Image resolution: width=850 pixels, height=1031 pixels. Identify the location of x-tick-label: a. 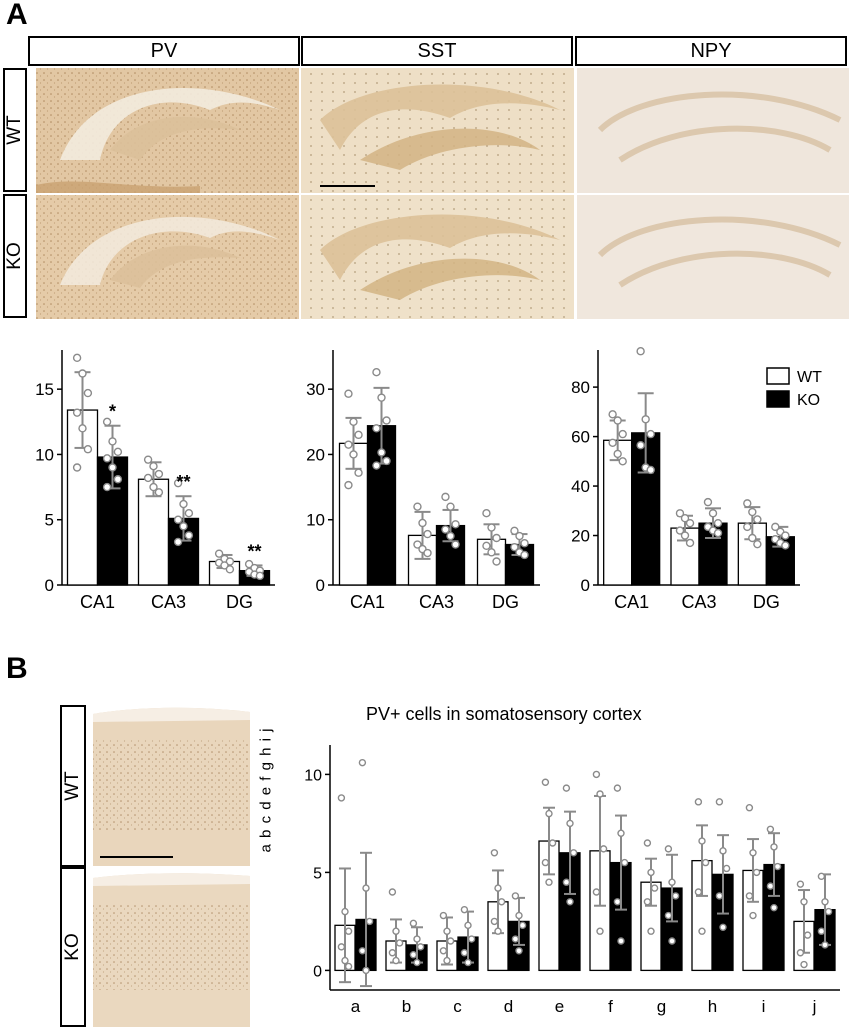
(356, 1006).